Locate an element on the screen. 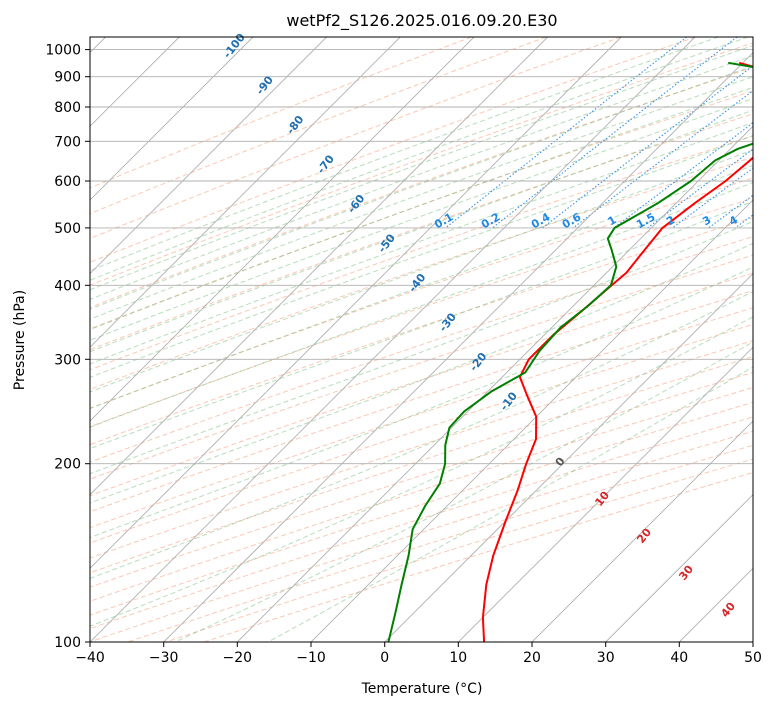 The width and height of the screenshot is (775, 708). y-tick-label: 600 is located at coordinates (67, 182).